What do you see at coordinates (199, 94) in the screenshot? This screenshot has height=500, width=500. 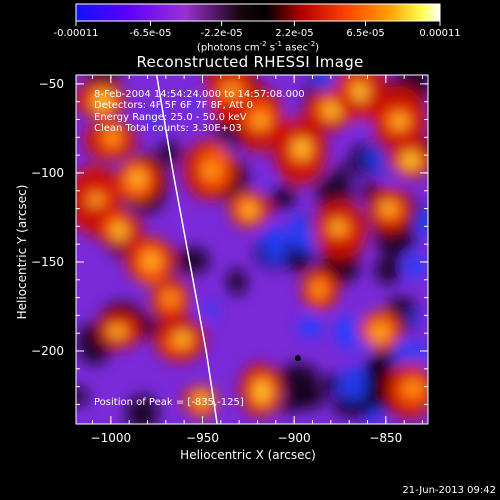 I see `annotation-time-range: 8-Feb-2004 14:54:24.000 to 14:57:08.000` at bounding box center [199, 94].